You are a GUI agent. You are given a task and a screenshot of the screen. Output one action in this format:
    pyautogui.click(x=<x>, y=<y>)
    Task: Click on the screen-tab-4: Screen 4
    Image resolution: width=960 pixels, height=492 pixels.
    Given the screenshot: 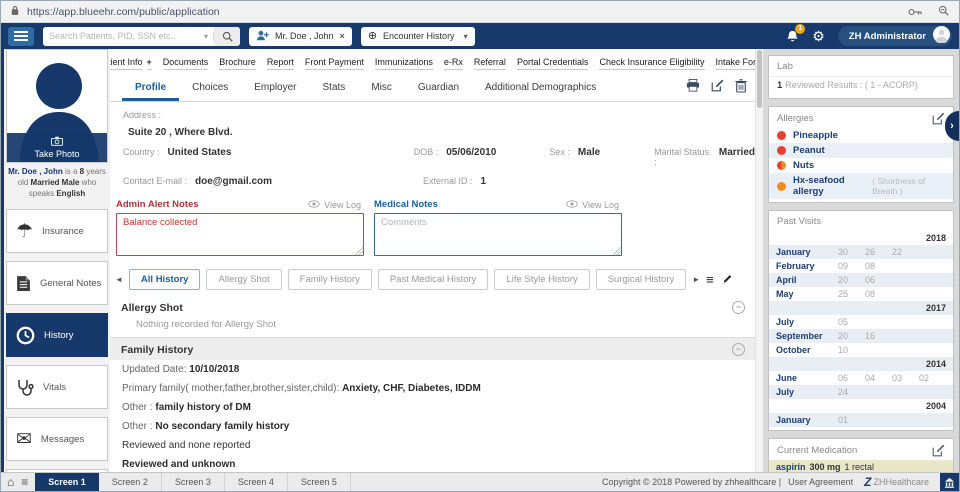 What is the action you would take?
    pyautogui.click(x=256, y=482)
    